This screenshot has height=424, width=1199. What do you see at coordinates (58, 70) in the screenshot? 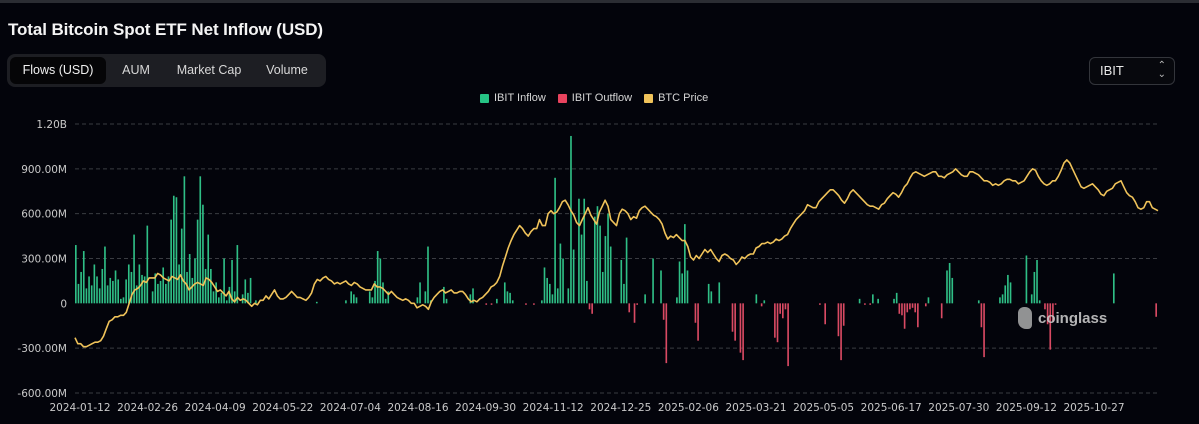
I see `tab-flows-usd: Flows (USD)` at bounding box center [58, 70].